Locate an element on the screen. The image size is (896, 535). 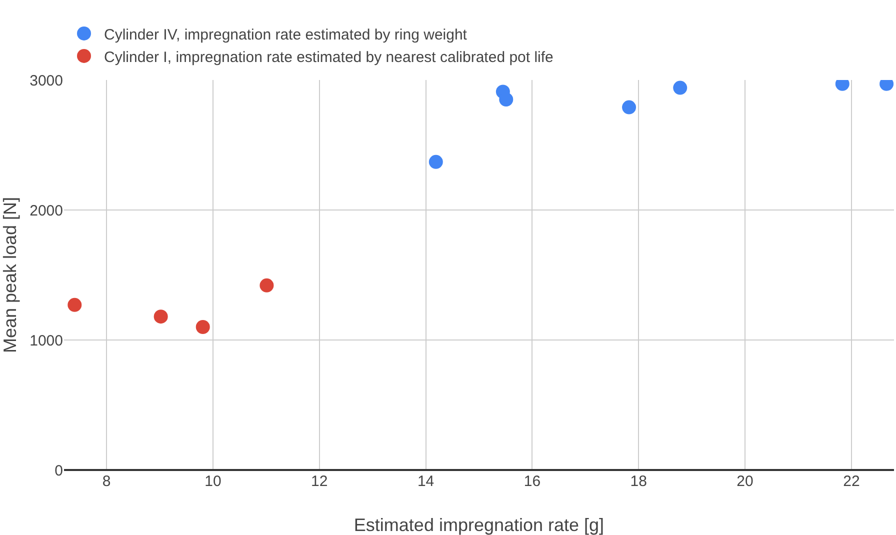
x-tick-label: 12 is located at coordinates (319, 481).